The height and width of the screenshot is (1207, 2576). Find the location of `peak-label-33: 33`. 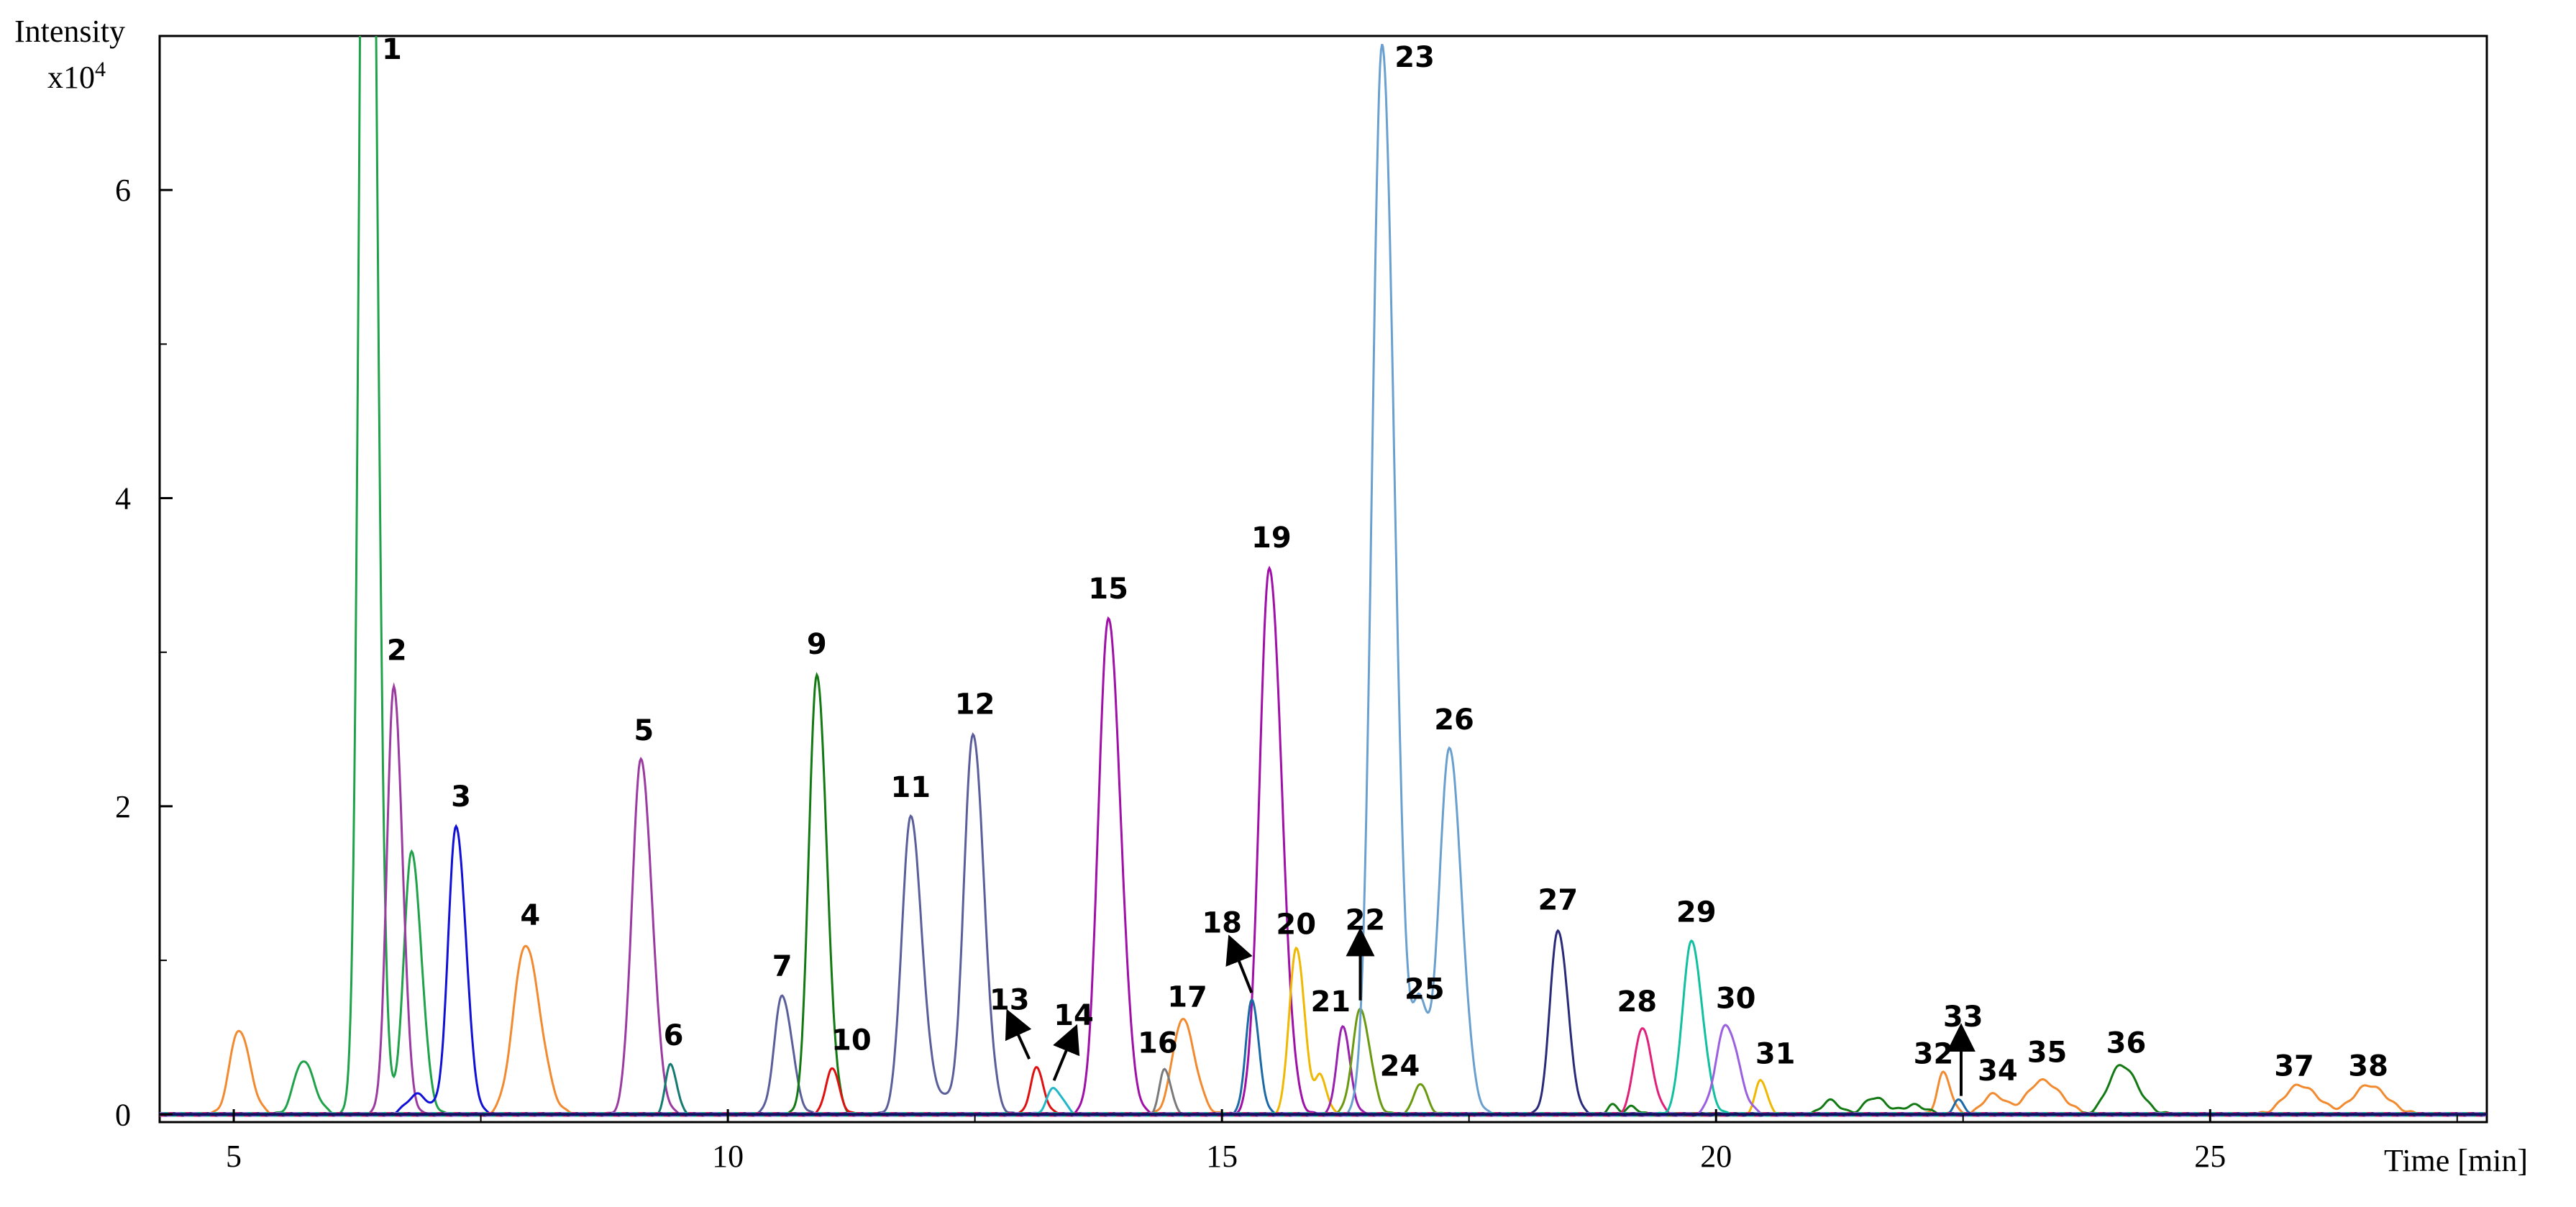

peak-label-33: 33 is located at coordinates (1963, 1018).